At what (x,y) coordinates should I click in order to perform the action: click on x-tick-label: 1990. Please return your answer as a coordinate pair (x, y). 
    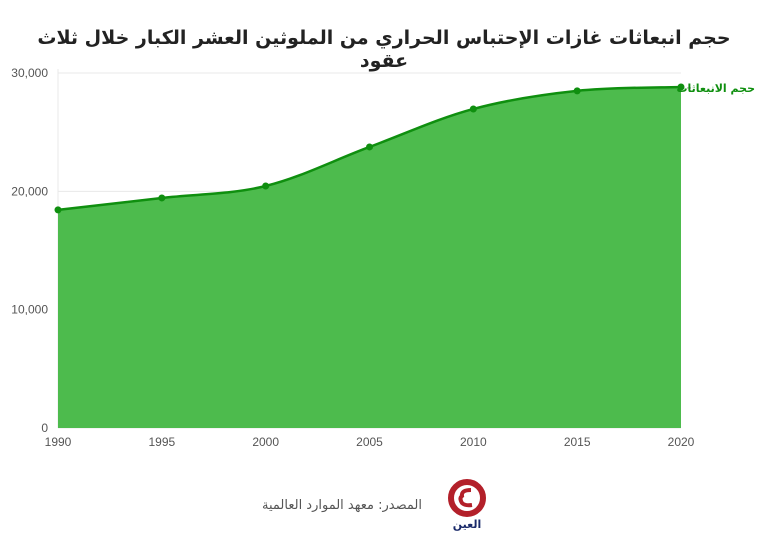
    Looking at the image, I should click on (58, 442).